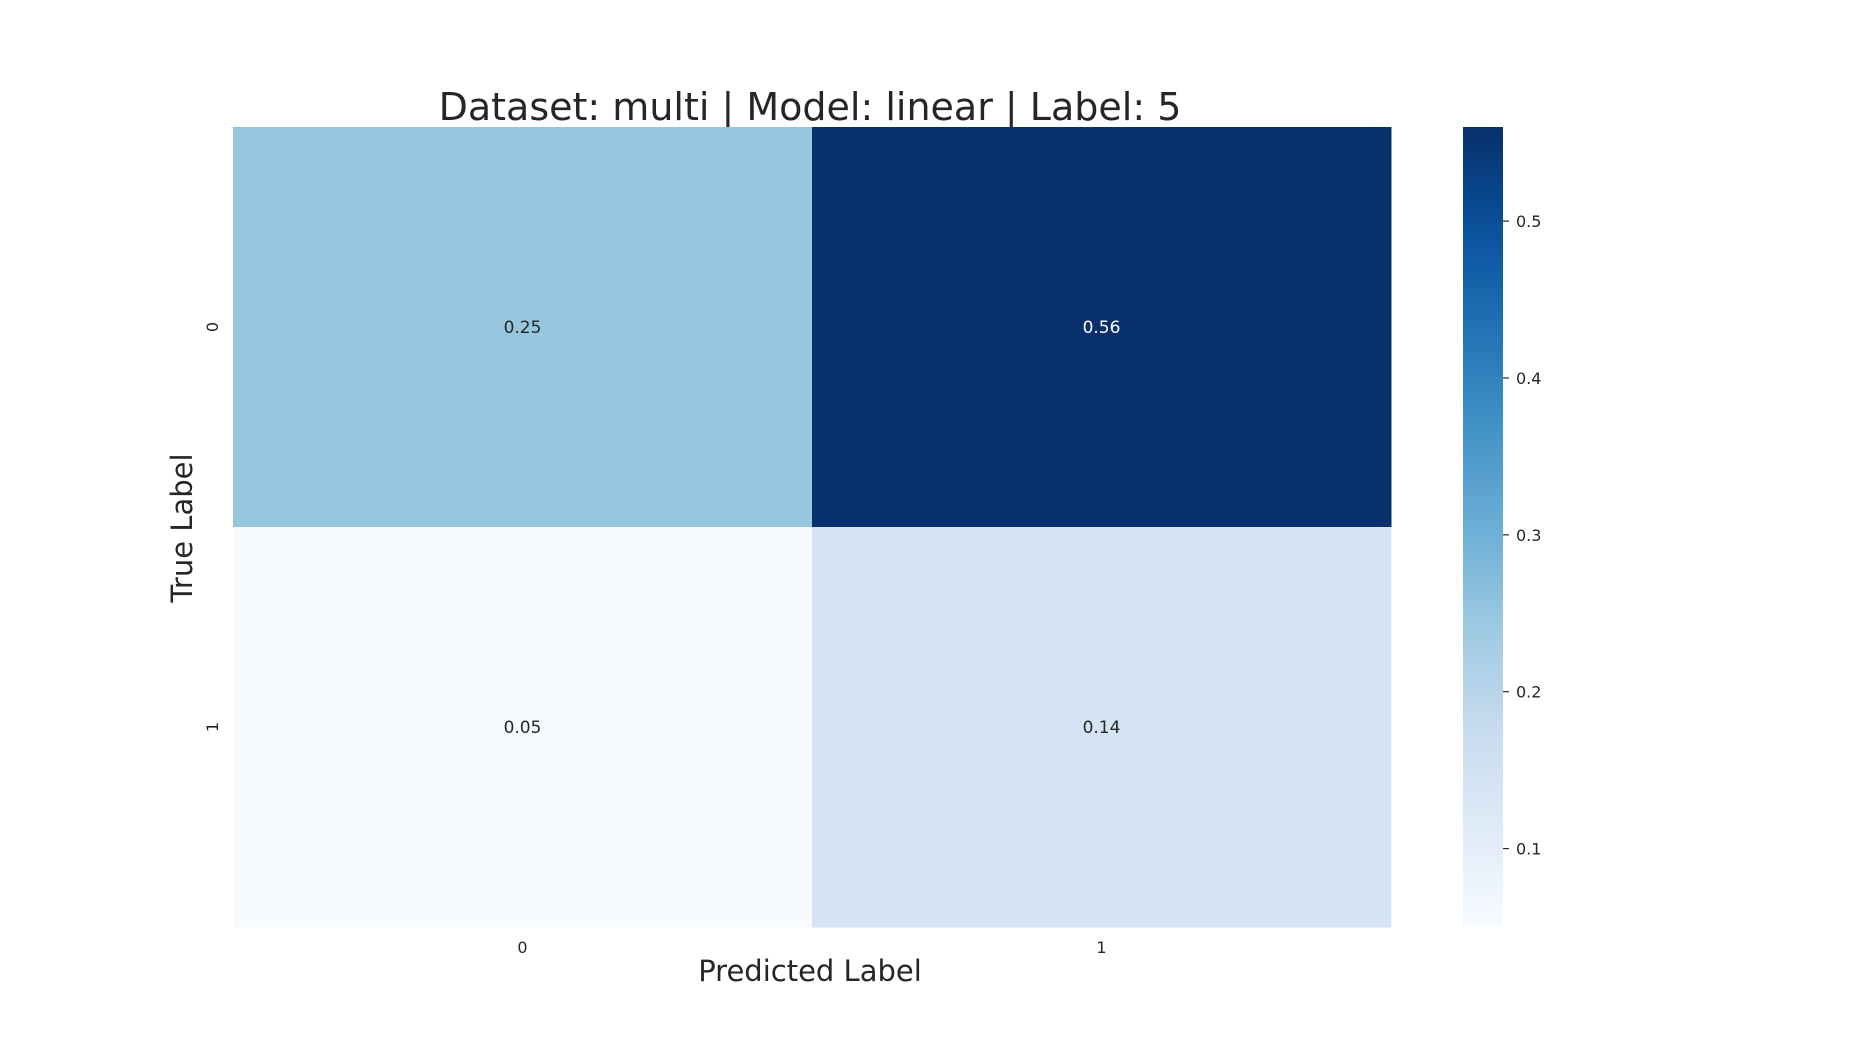 This screenshot has width=1850, height=1050. Describe the element at coordinates (1528, 535) in the screenshot. I see `colorbar-tick-label: 0.3` at that location.